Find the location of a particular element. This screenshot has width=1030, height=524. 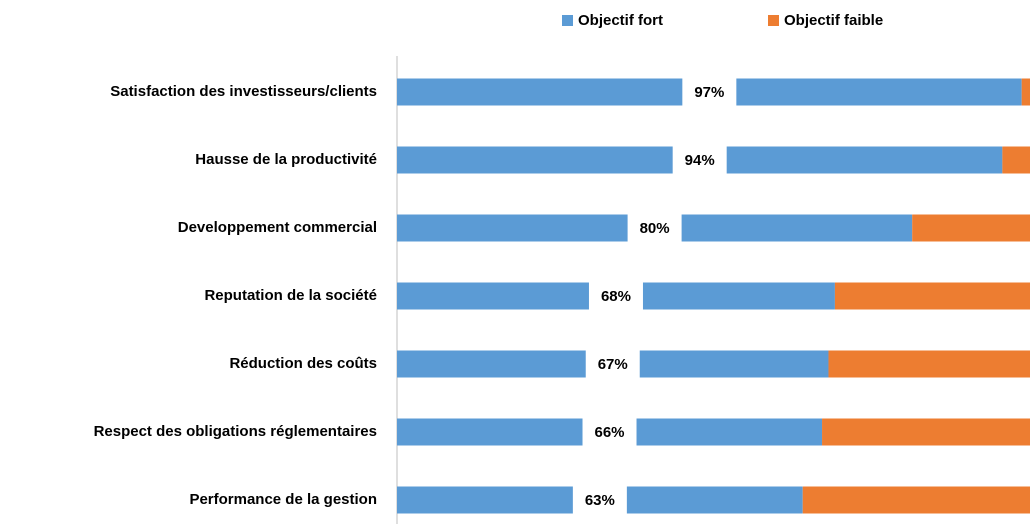

data-label: 94% is located at coordinates (700, 160).